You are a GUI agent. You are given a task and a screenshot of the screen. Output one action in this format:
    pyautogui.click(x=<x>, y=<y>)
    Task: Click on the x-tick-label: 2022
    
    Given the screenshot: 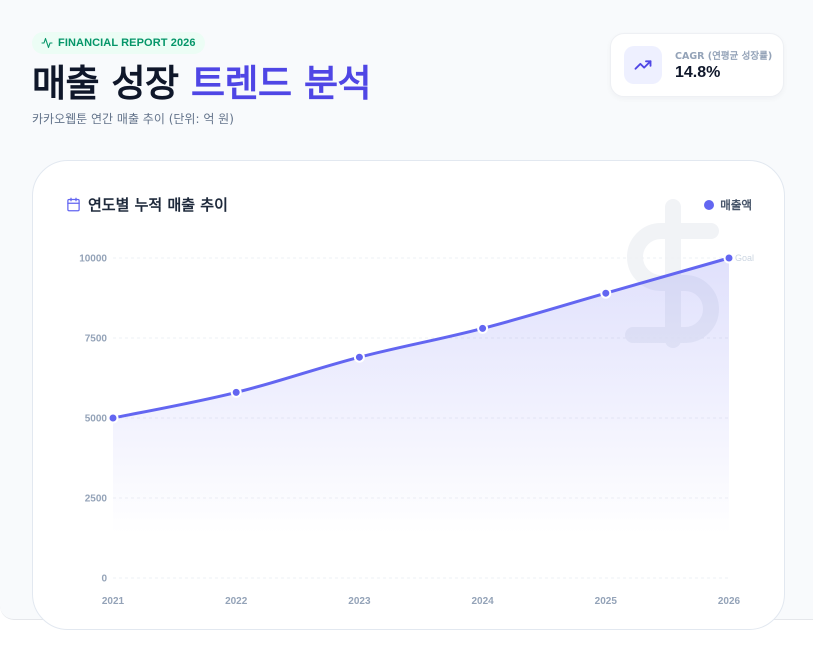 What is the action you would take?
    pyautogui.click(x=236, y=601)
    